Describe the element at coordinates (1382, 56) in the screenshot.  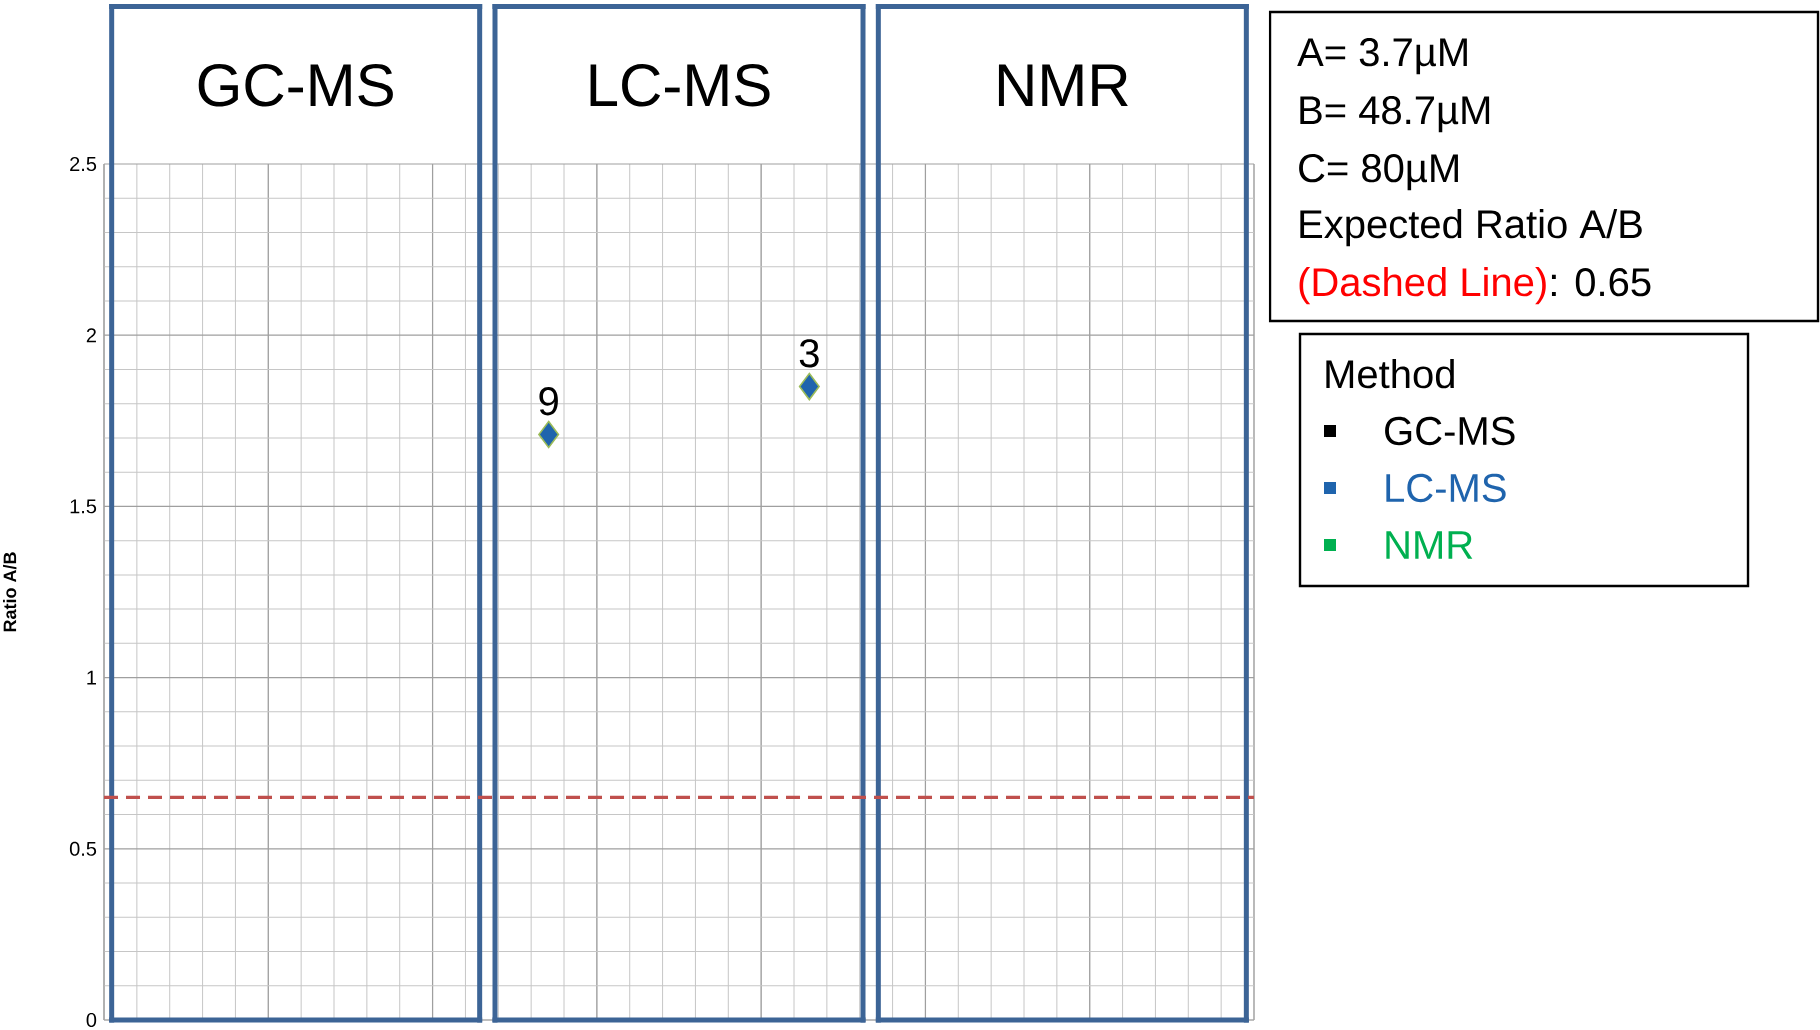
I see `text: A= 3.7µM` at that location.